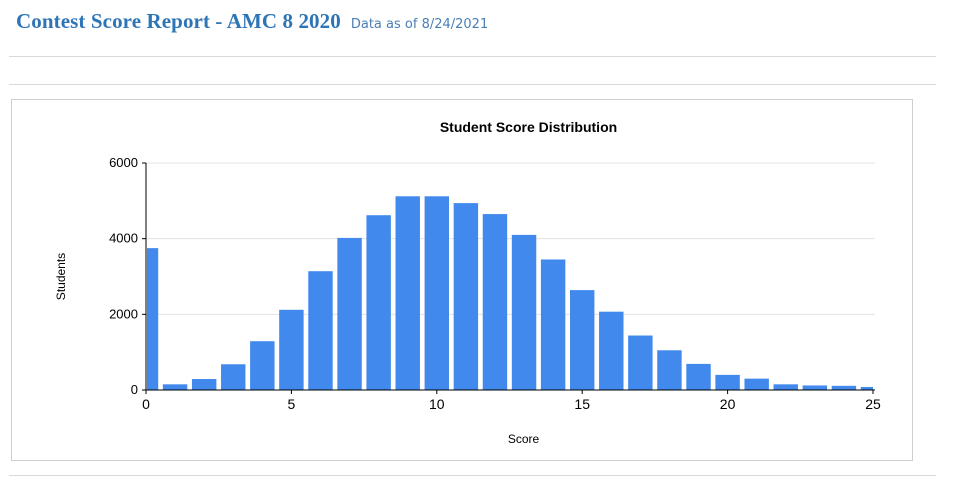 The width and height of the screenshot is (953, 495). What do you see at coordinates (528, 127) in the screenshot?
I see `chart-title: Student Score Distribution` at bounding box center [528, 127].